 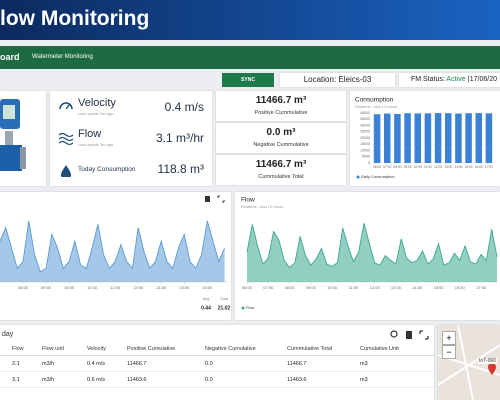 I want to click on waves-icon, so click(x=66, y=139).